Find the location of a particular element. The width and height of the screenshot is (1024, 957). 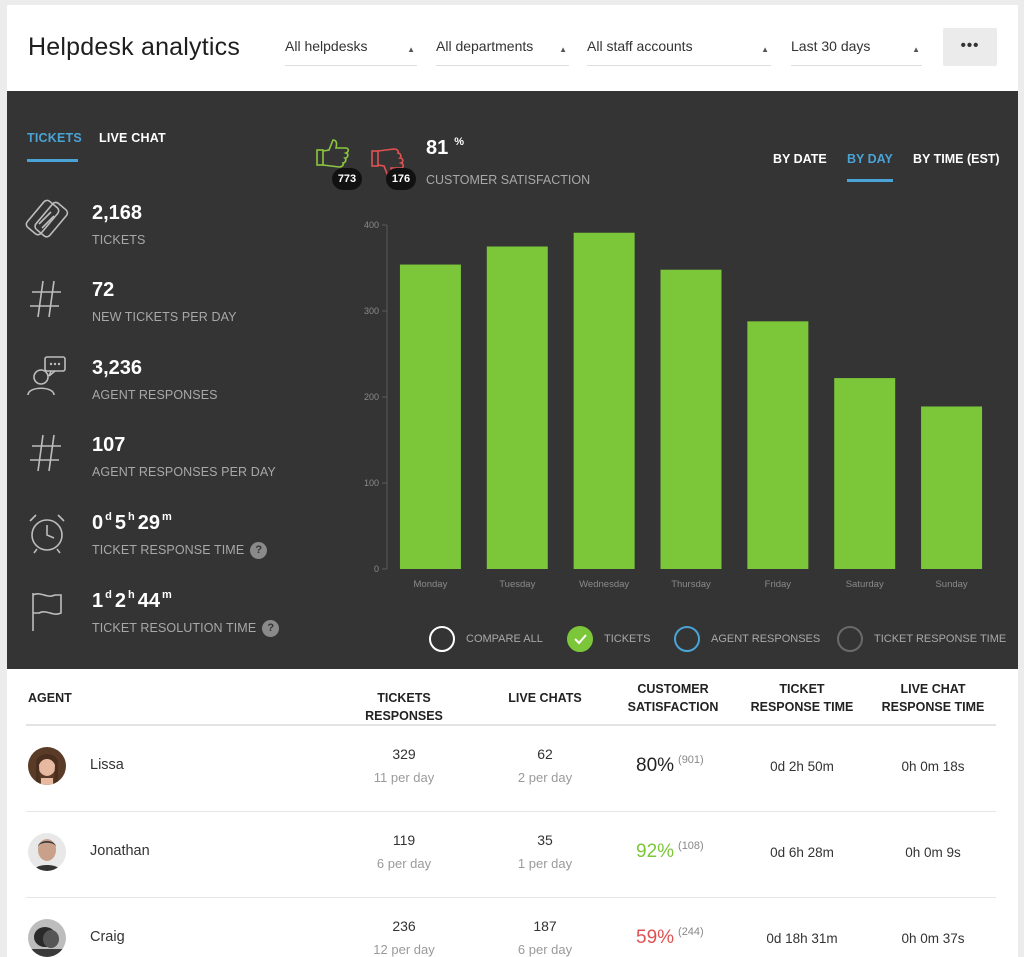

helpdesk-filter-label: All helpdesks is located at coordinates (326, 46).